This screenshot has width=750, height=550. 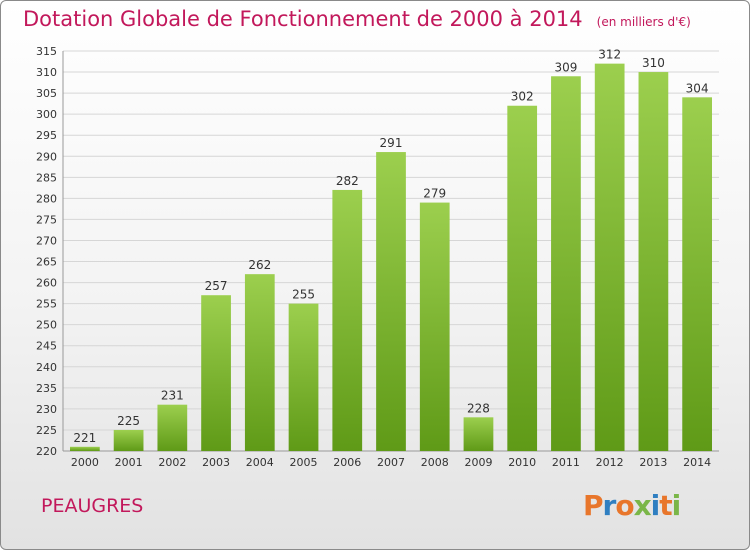 I want to click on x-tick-label: 2006, so click(x=347, y=462).